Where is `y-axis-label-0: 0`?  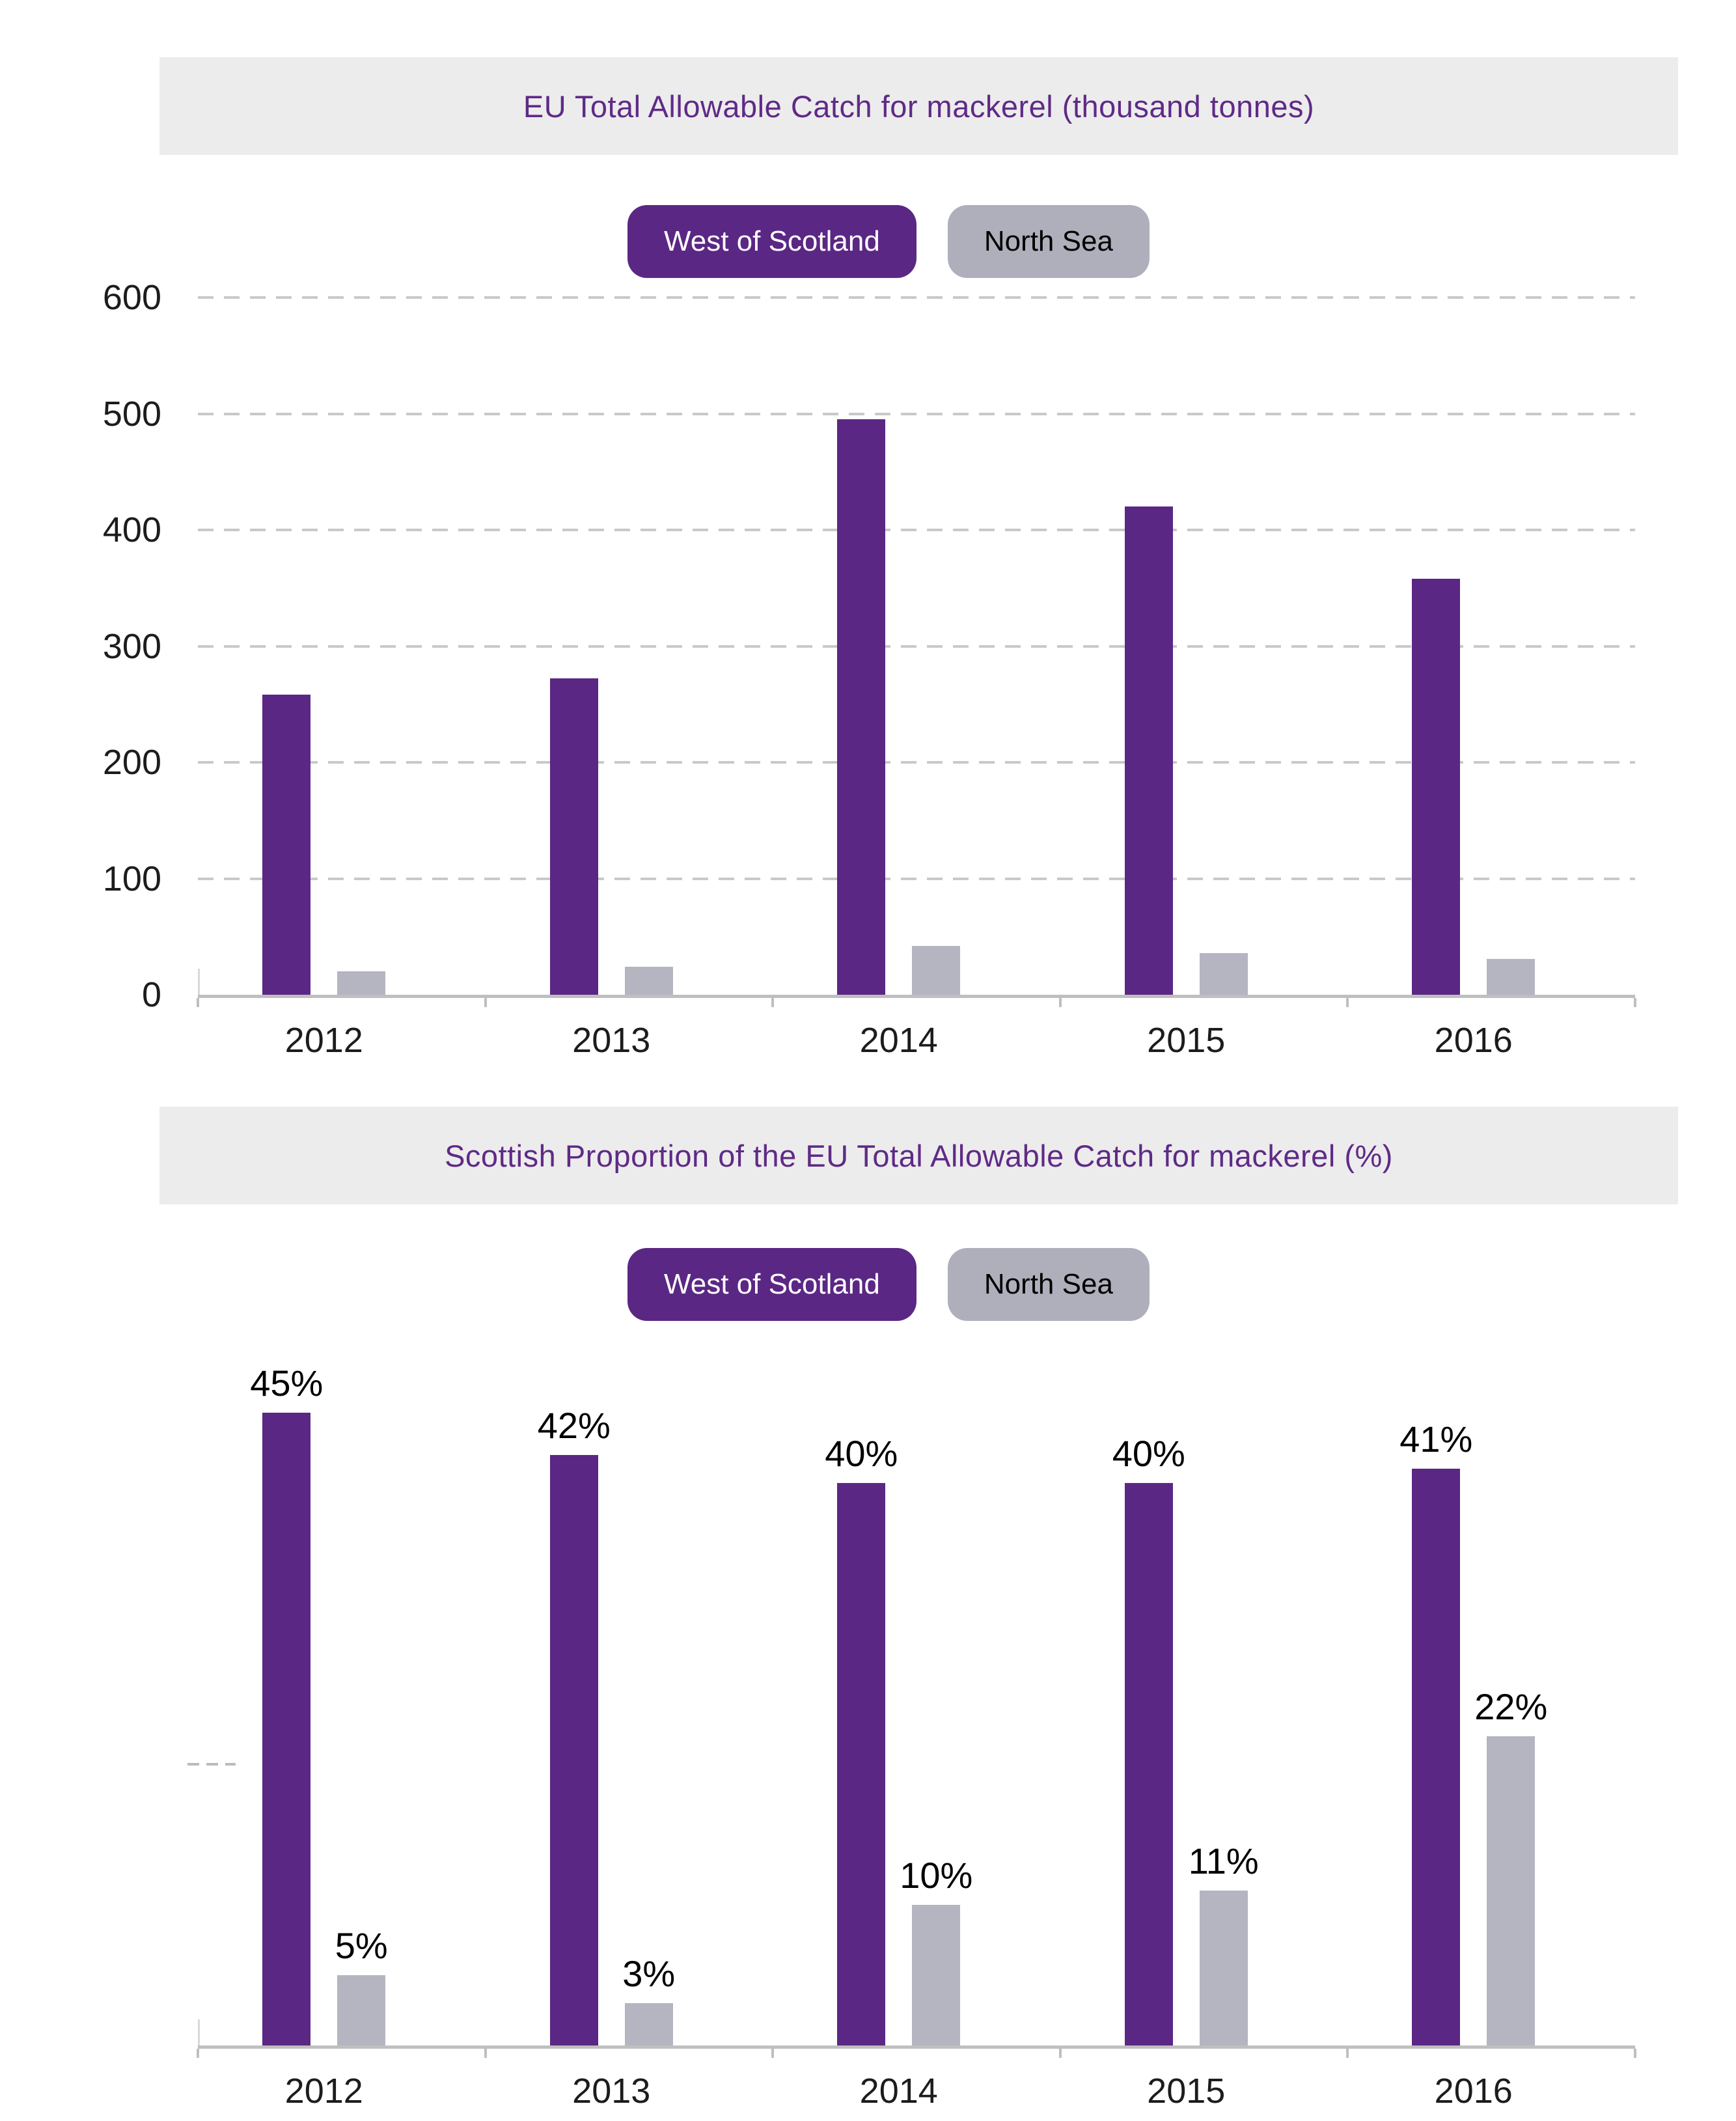 y-axis-label-0: 0 is located at coordinates (151, 994).